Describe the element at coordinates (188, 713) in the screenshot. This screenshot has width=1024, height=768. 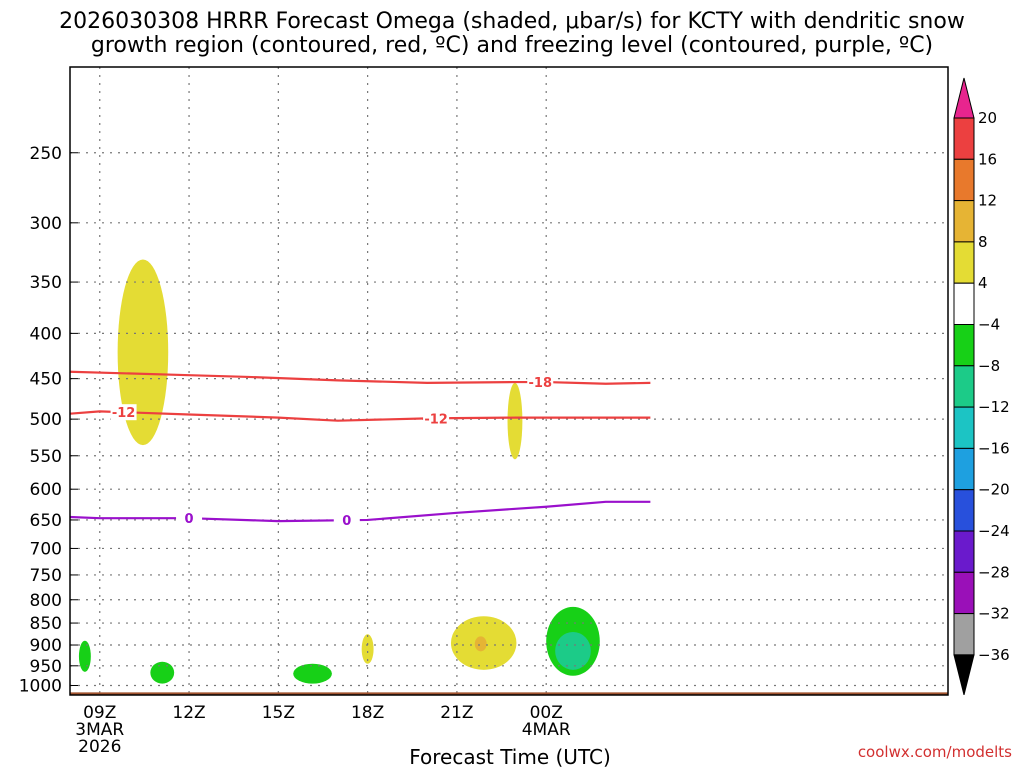
I see `x-tick-label-2-1: 12Z` at that location.